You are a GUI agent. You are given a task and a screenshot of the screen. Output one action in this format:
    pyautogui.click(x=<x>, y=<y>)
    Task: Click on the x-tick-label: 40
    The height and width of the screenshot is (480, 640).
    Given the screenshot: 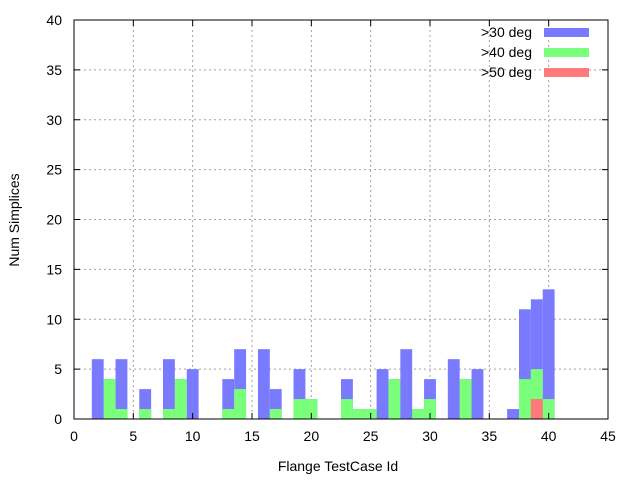 What is the action you would take?
    pyautogui.click(x=549, y=436)
    